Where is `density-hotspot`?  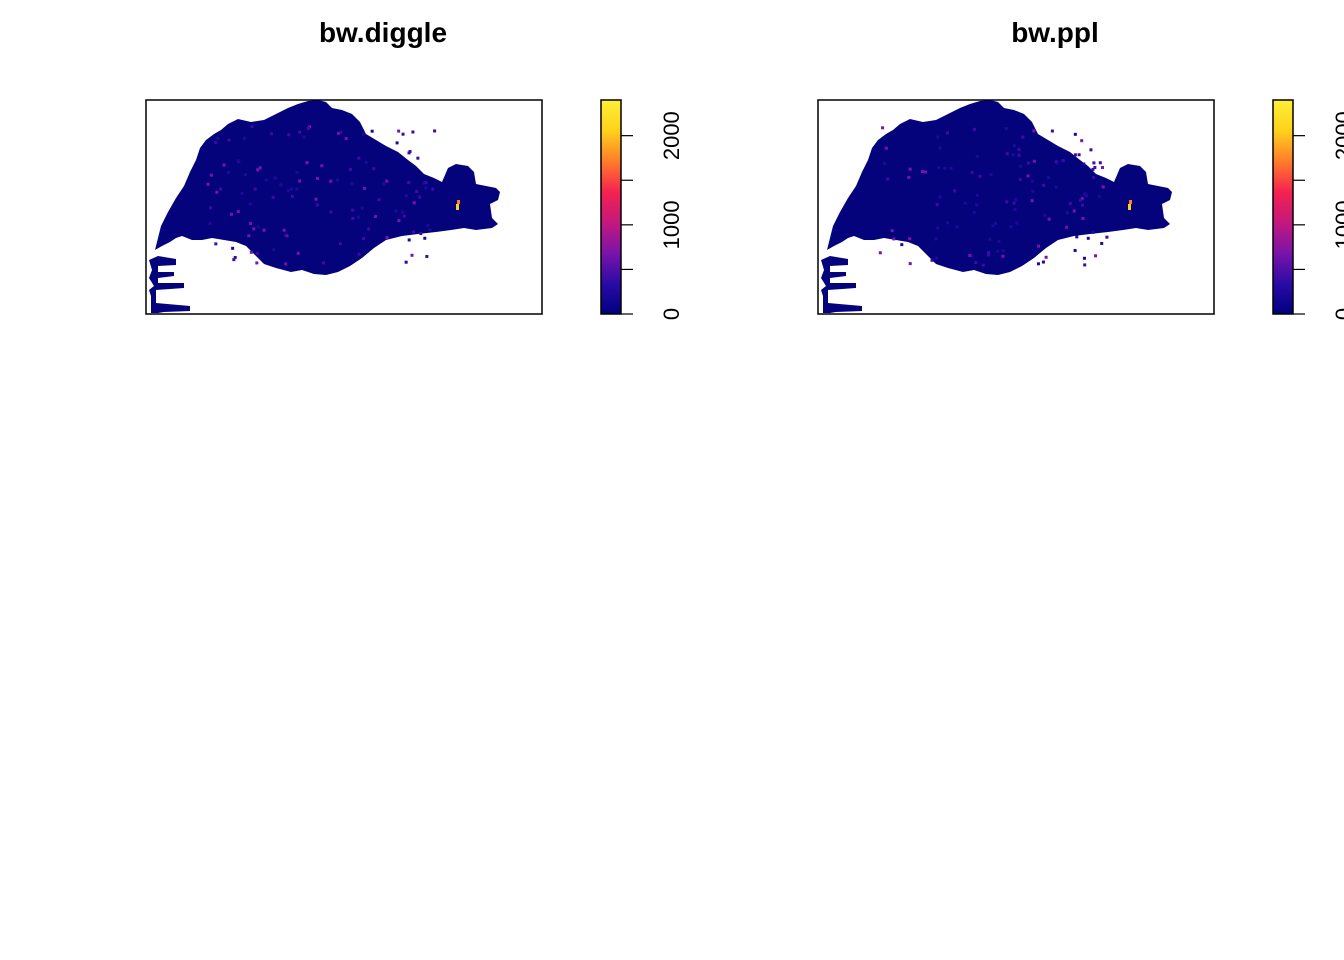
density-hotspot is located at coordinates (458, 202).